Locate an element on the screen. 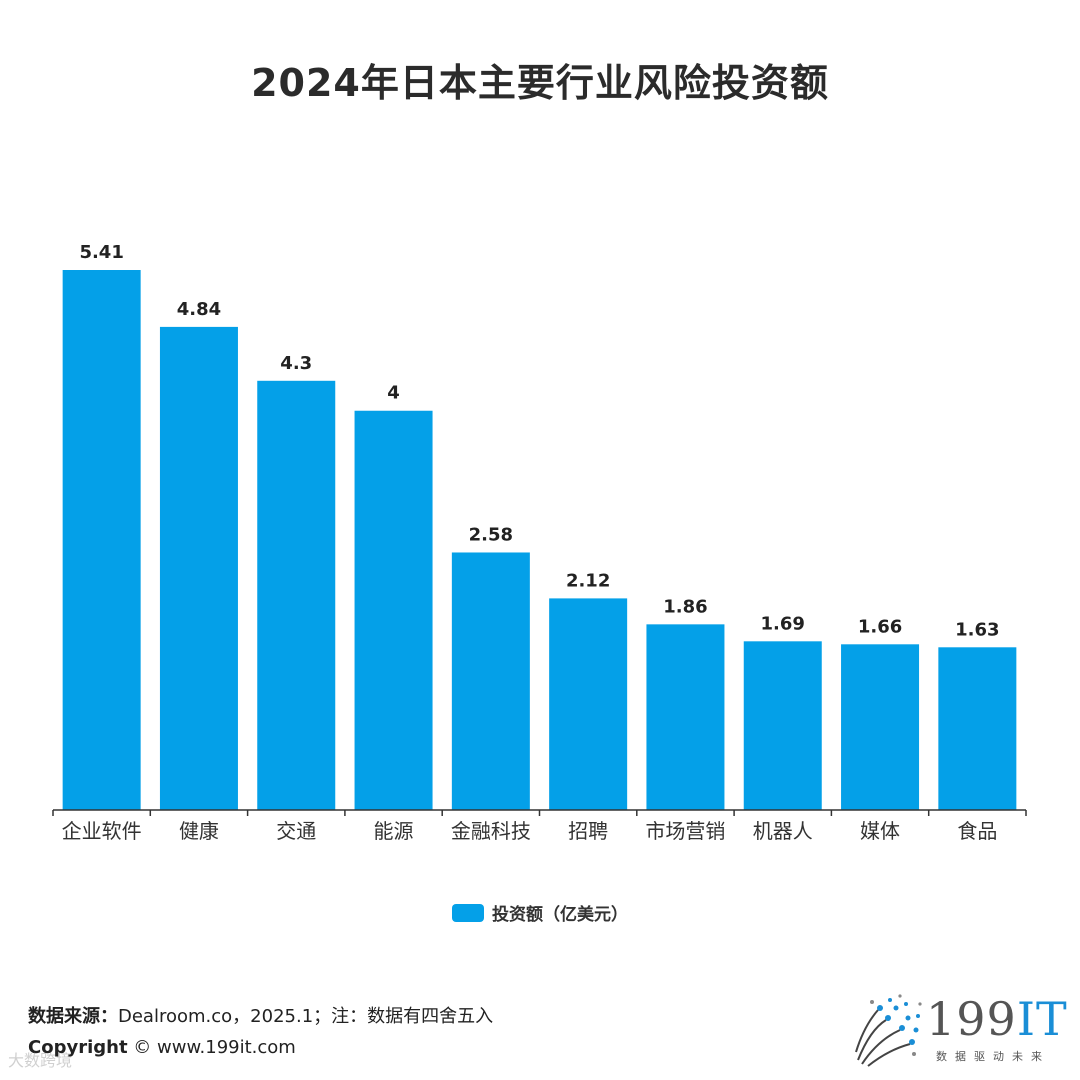  data-label: 1.66 is located at coordinates (880, 626).